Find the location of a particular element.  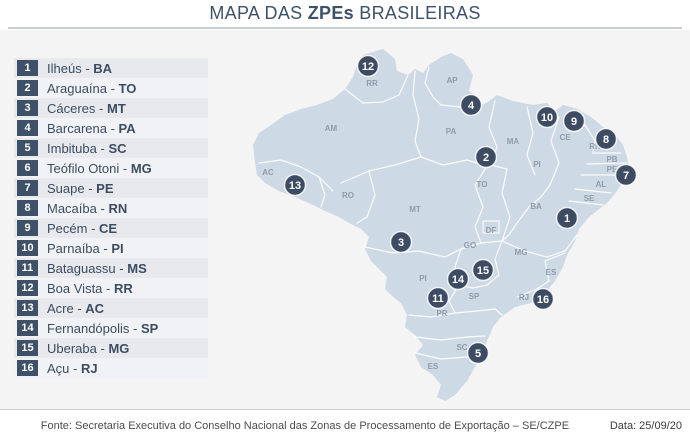

legend-number: 11 is located at coordinates (27, 268).